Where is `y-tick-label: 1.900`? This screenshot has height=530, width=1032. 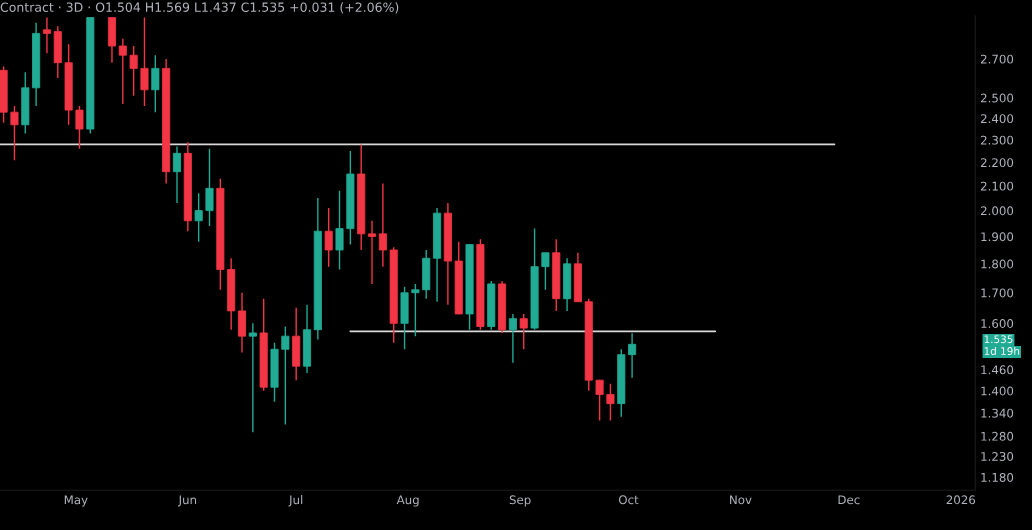
y-tick-label: 1.900 is located at coordinates (997, 237).